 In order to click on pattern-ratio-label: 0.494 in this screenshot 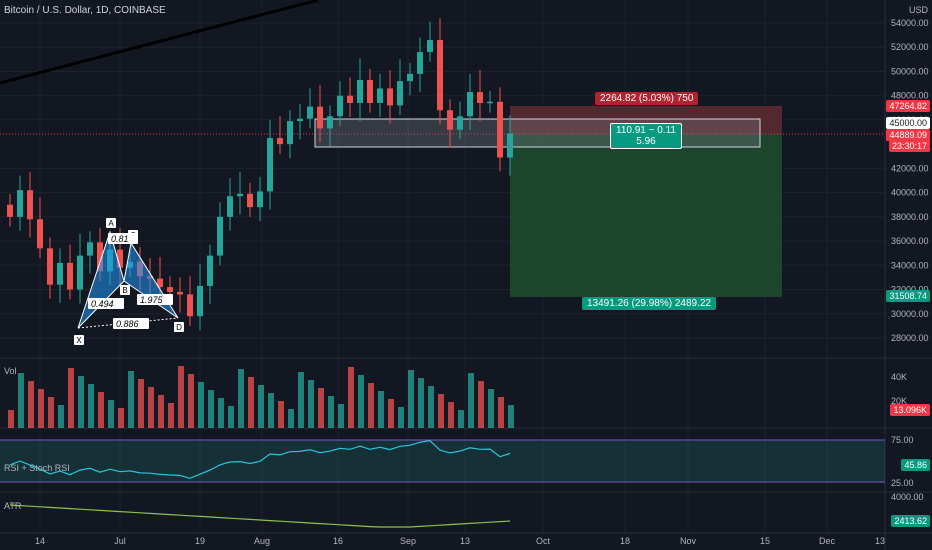, I will do `click(102, 304)`.